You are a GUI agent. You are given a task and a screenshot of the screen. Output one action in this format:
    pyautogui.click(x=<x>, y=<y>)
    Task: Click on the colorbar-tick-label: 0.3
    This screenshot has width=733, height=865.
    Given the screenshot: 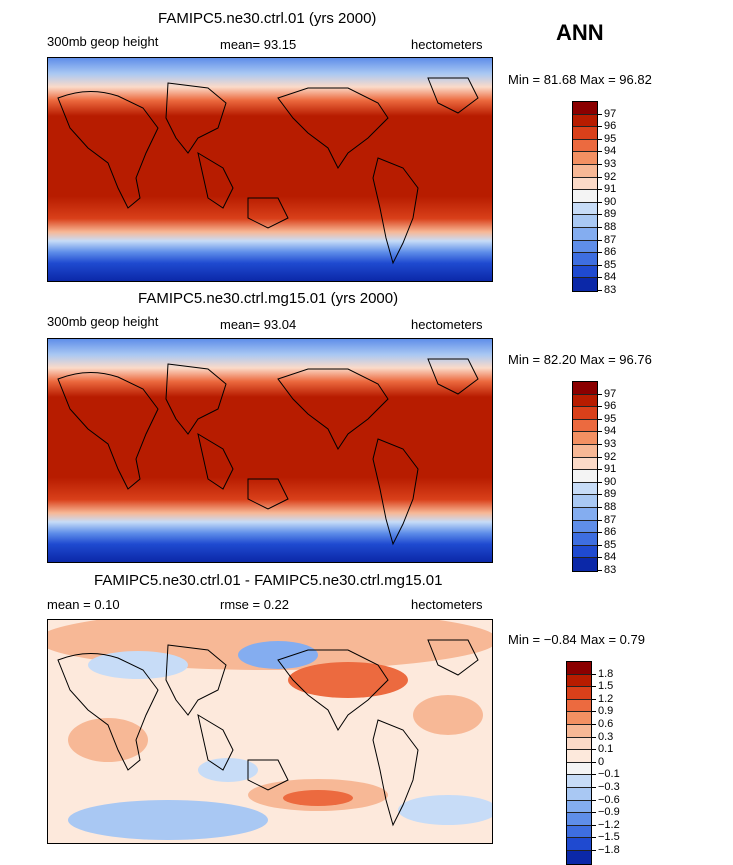 What is the action you would take?
    pyautogui.click(x=602, y=736)
    